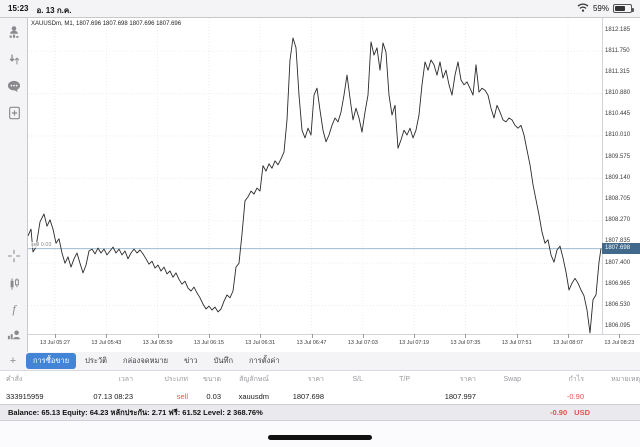 The height and width of the screenshot is (447, 640). Describe the element at coordinates (182, 396) in the screenshot. I see `order-cell: sell` at that location.